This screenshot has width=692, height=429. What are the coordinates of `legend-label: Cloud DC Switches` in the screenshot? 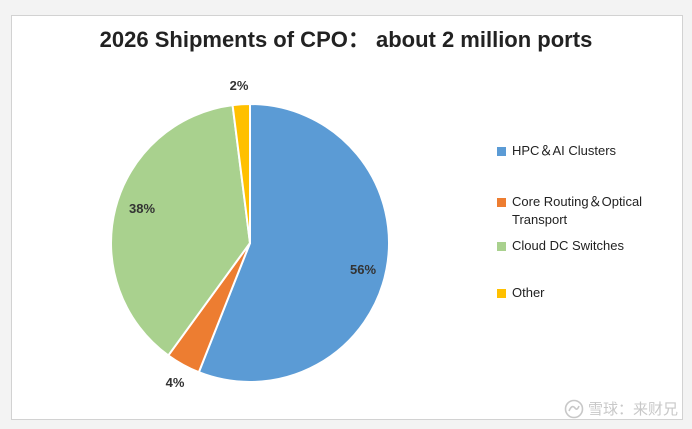 It's located at (568, 245).